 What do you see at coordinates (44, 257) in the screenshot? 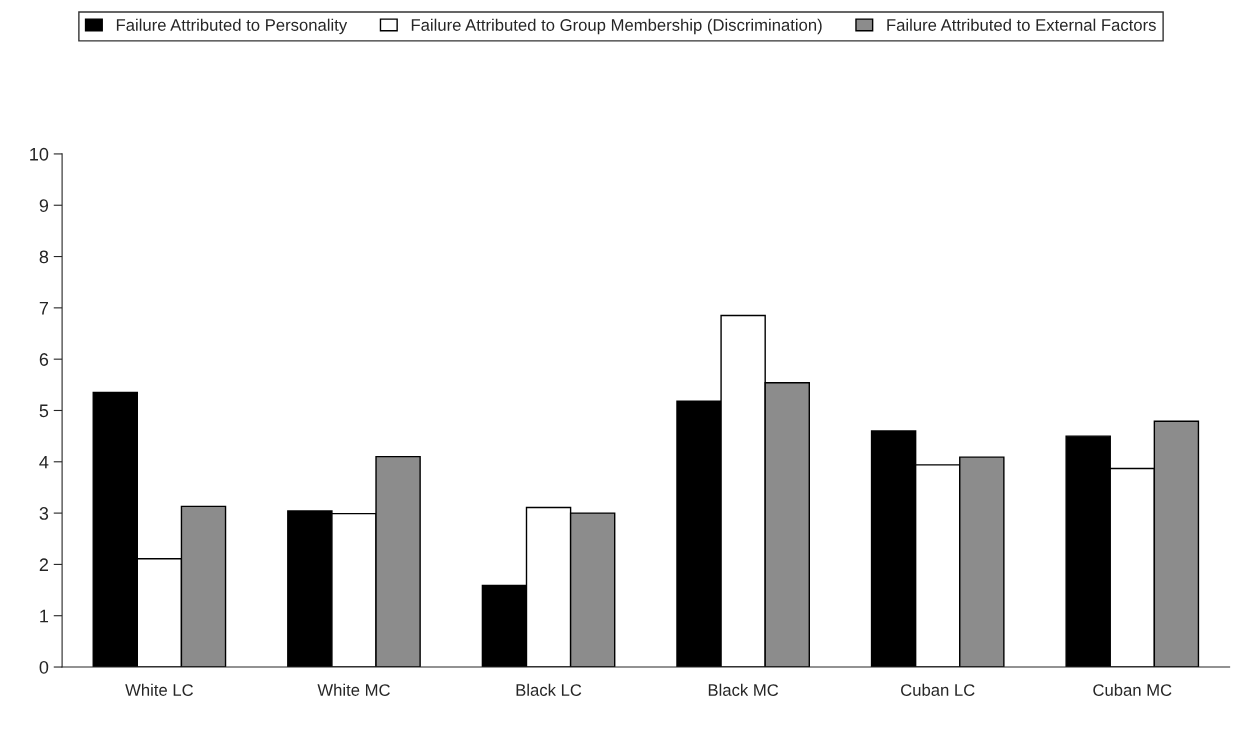
I see `y-tick-label: 8` at bounding box center [44, 257].